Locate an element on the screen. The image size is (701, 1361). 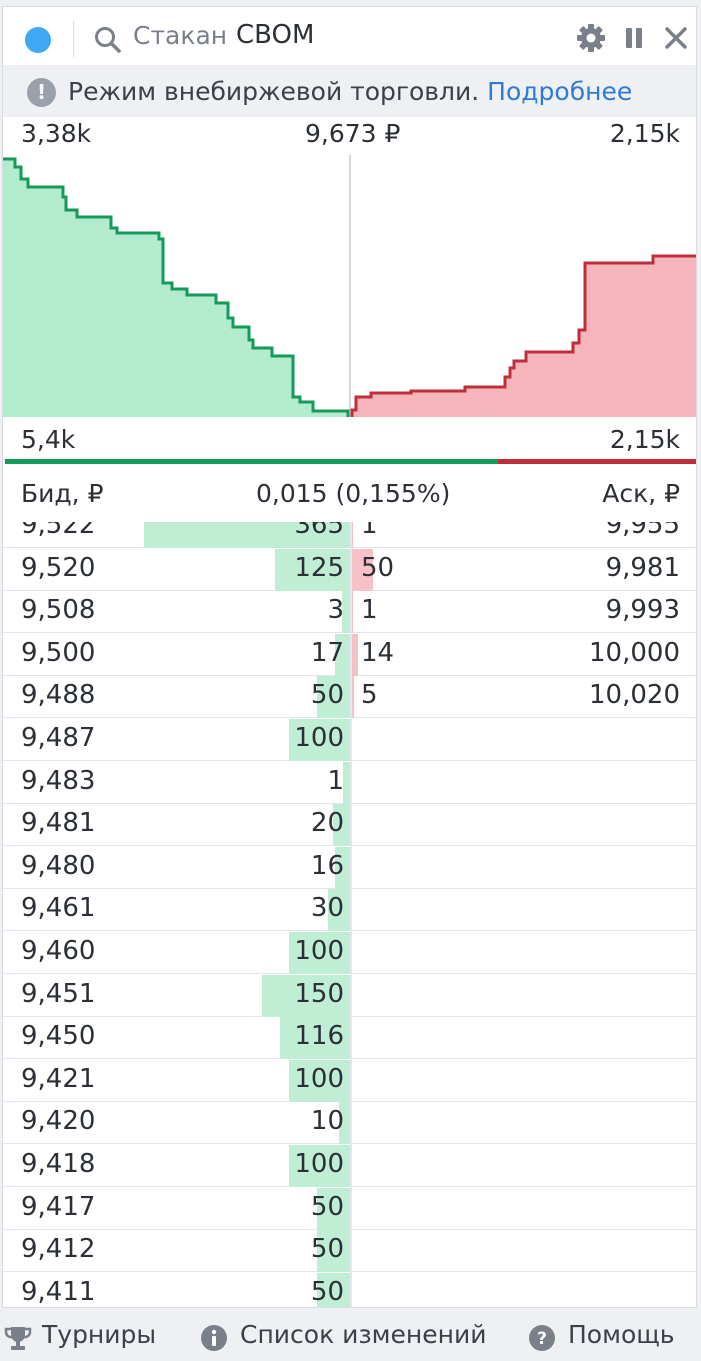
order-book-row: 9,450 116 is located at coordinates (349, 1038).